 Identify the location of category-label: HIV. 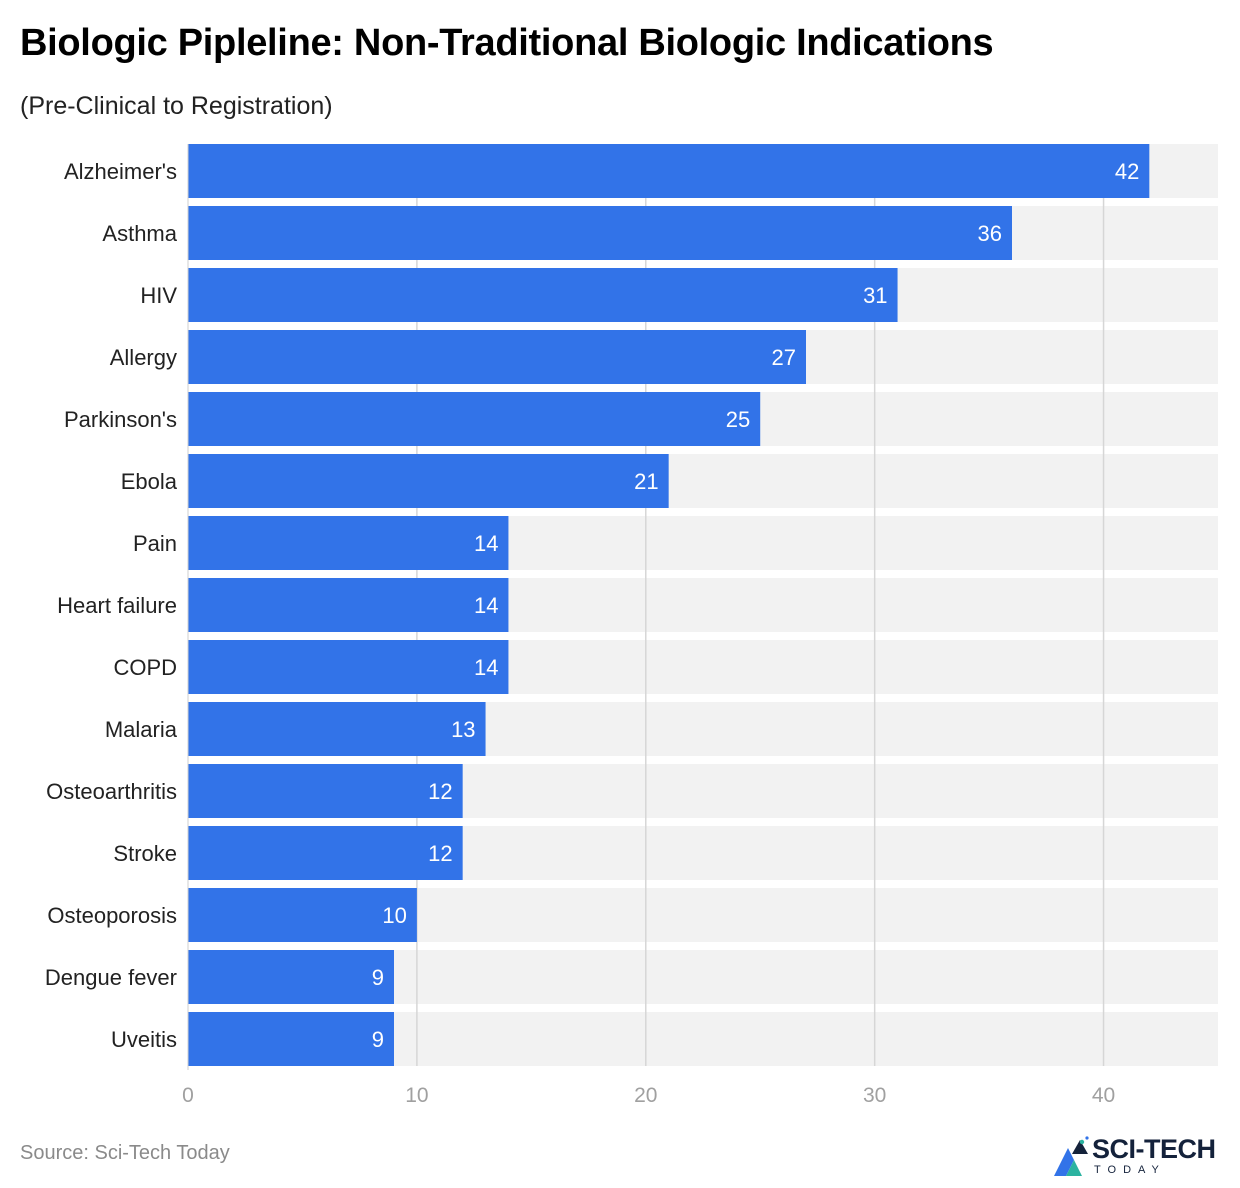
(158, 295).